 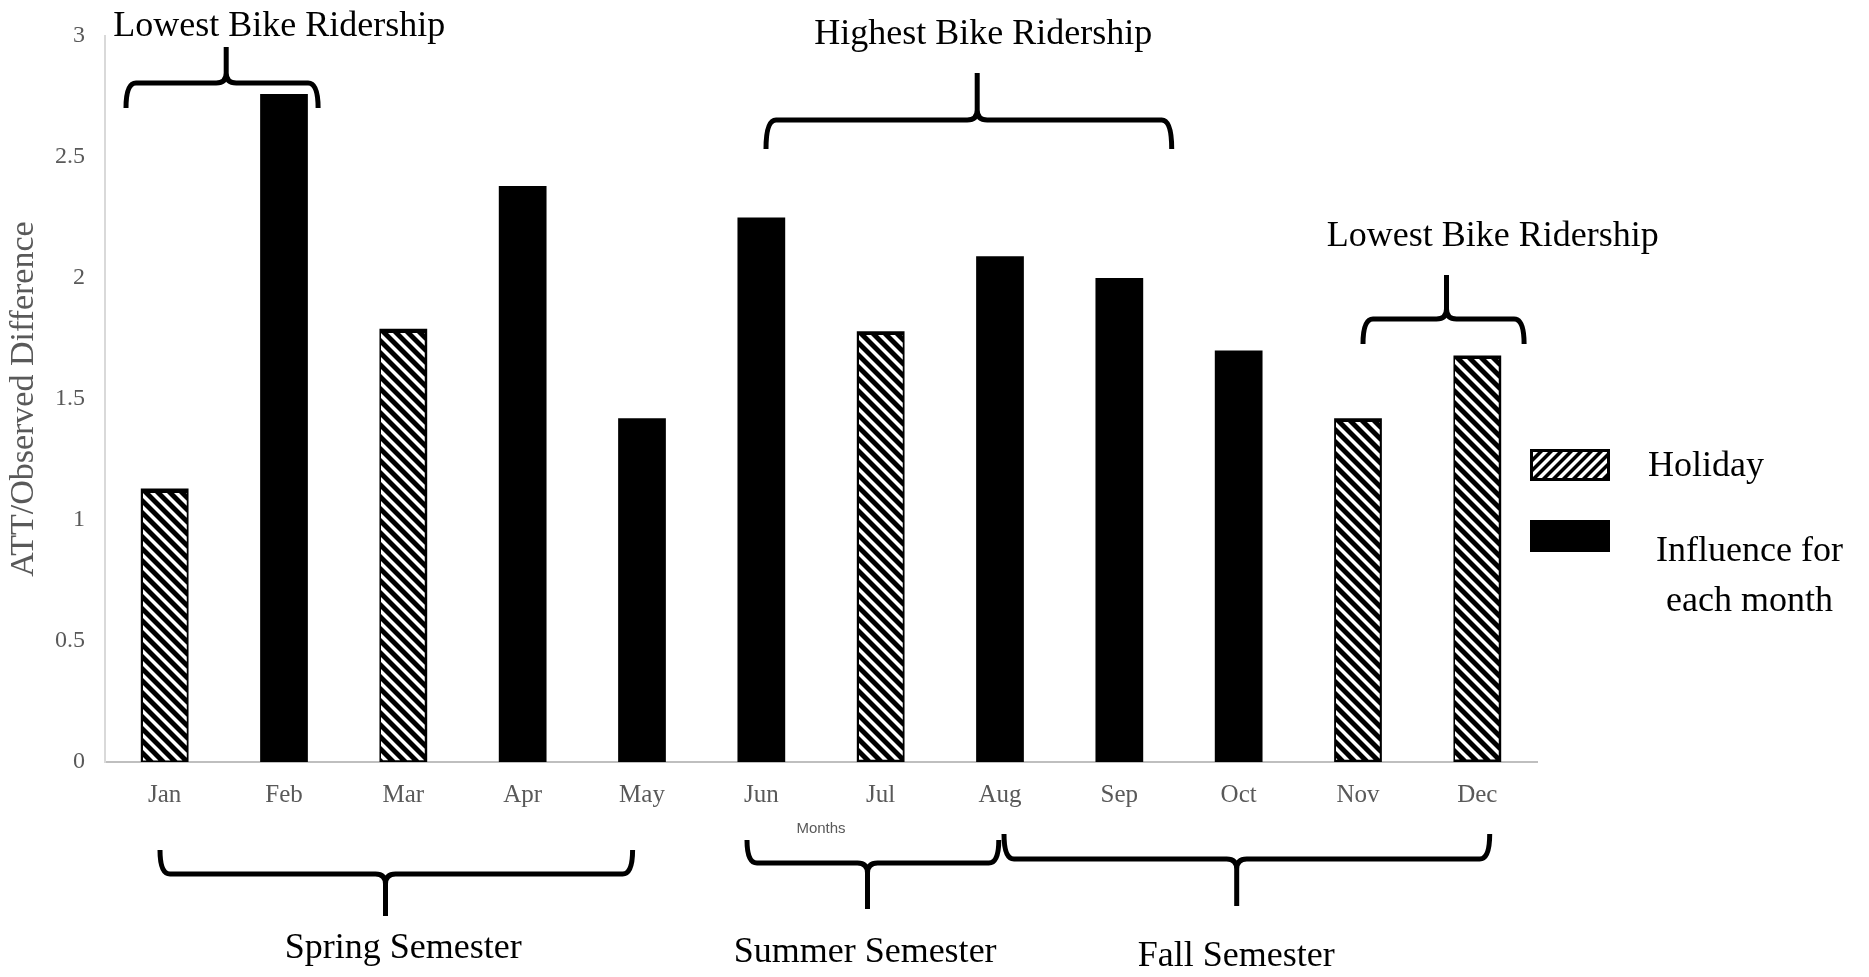 What do you see at coordinates (821, 828) in the screenshot?
I see `x-axis-title: Months` at bounding box center [821, 828].